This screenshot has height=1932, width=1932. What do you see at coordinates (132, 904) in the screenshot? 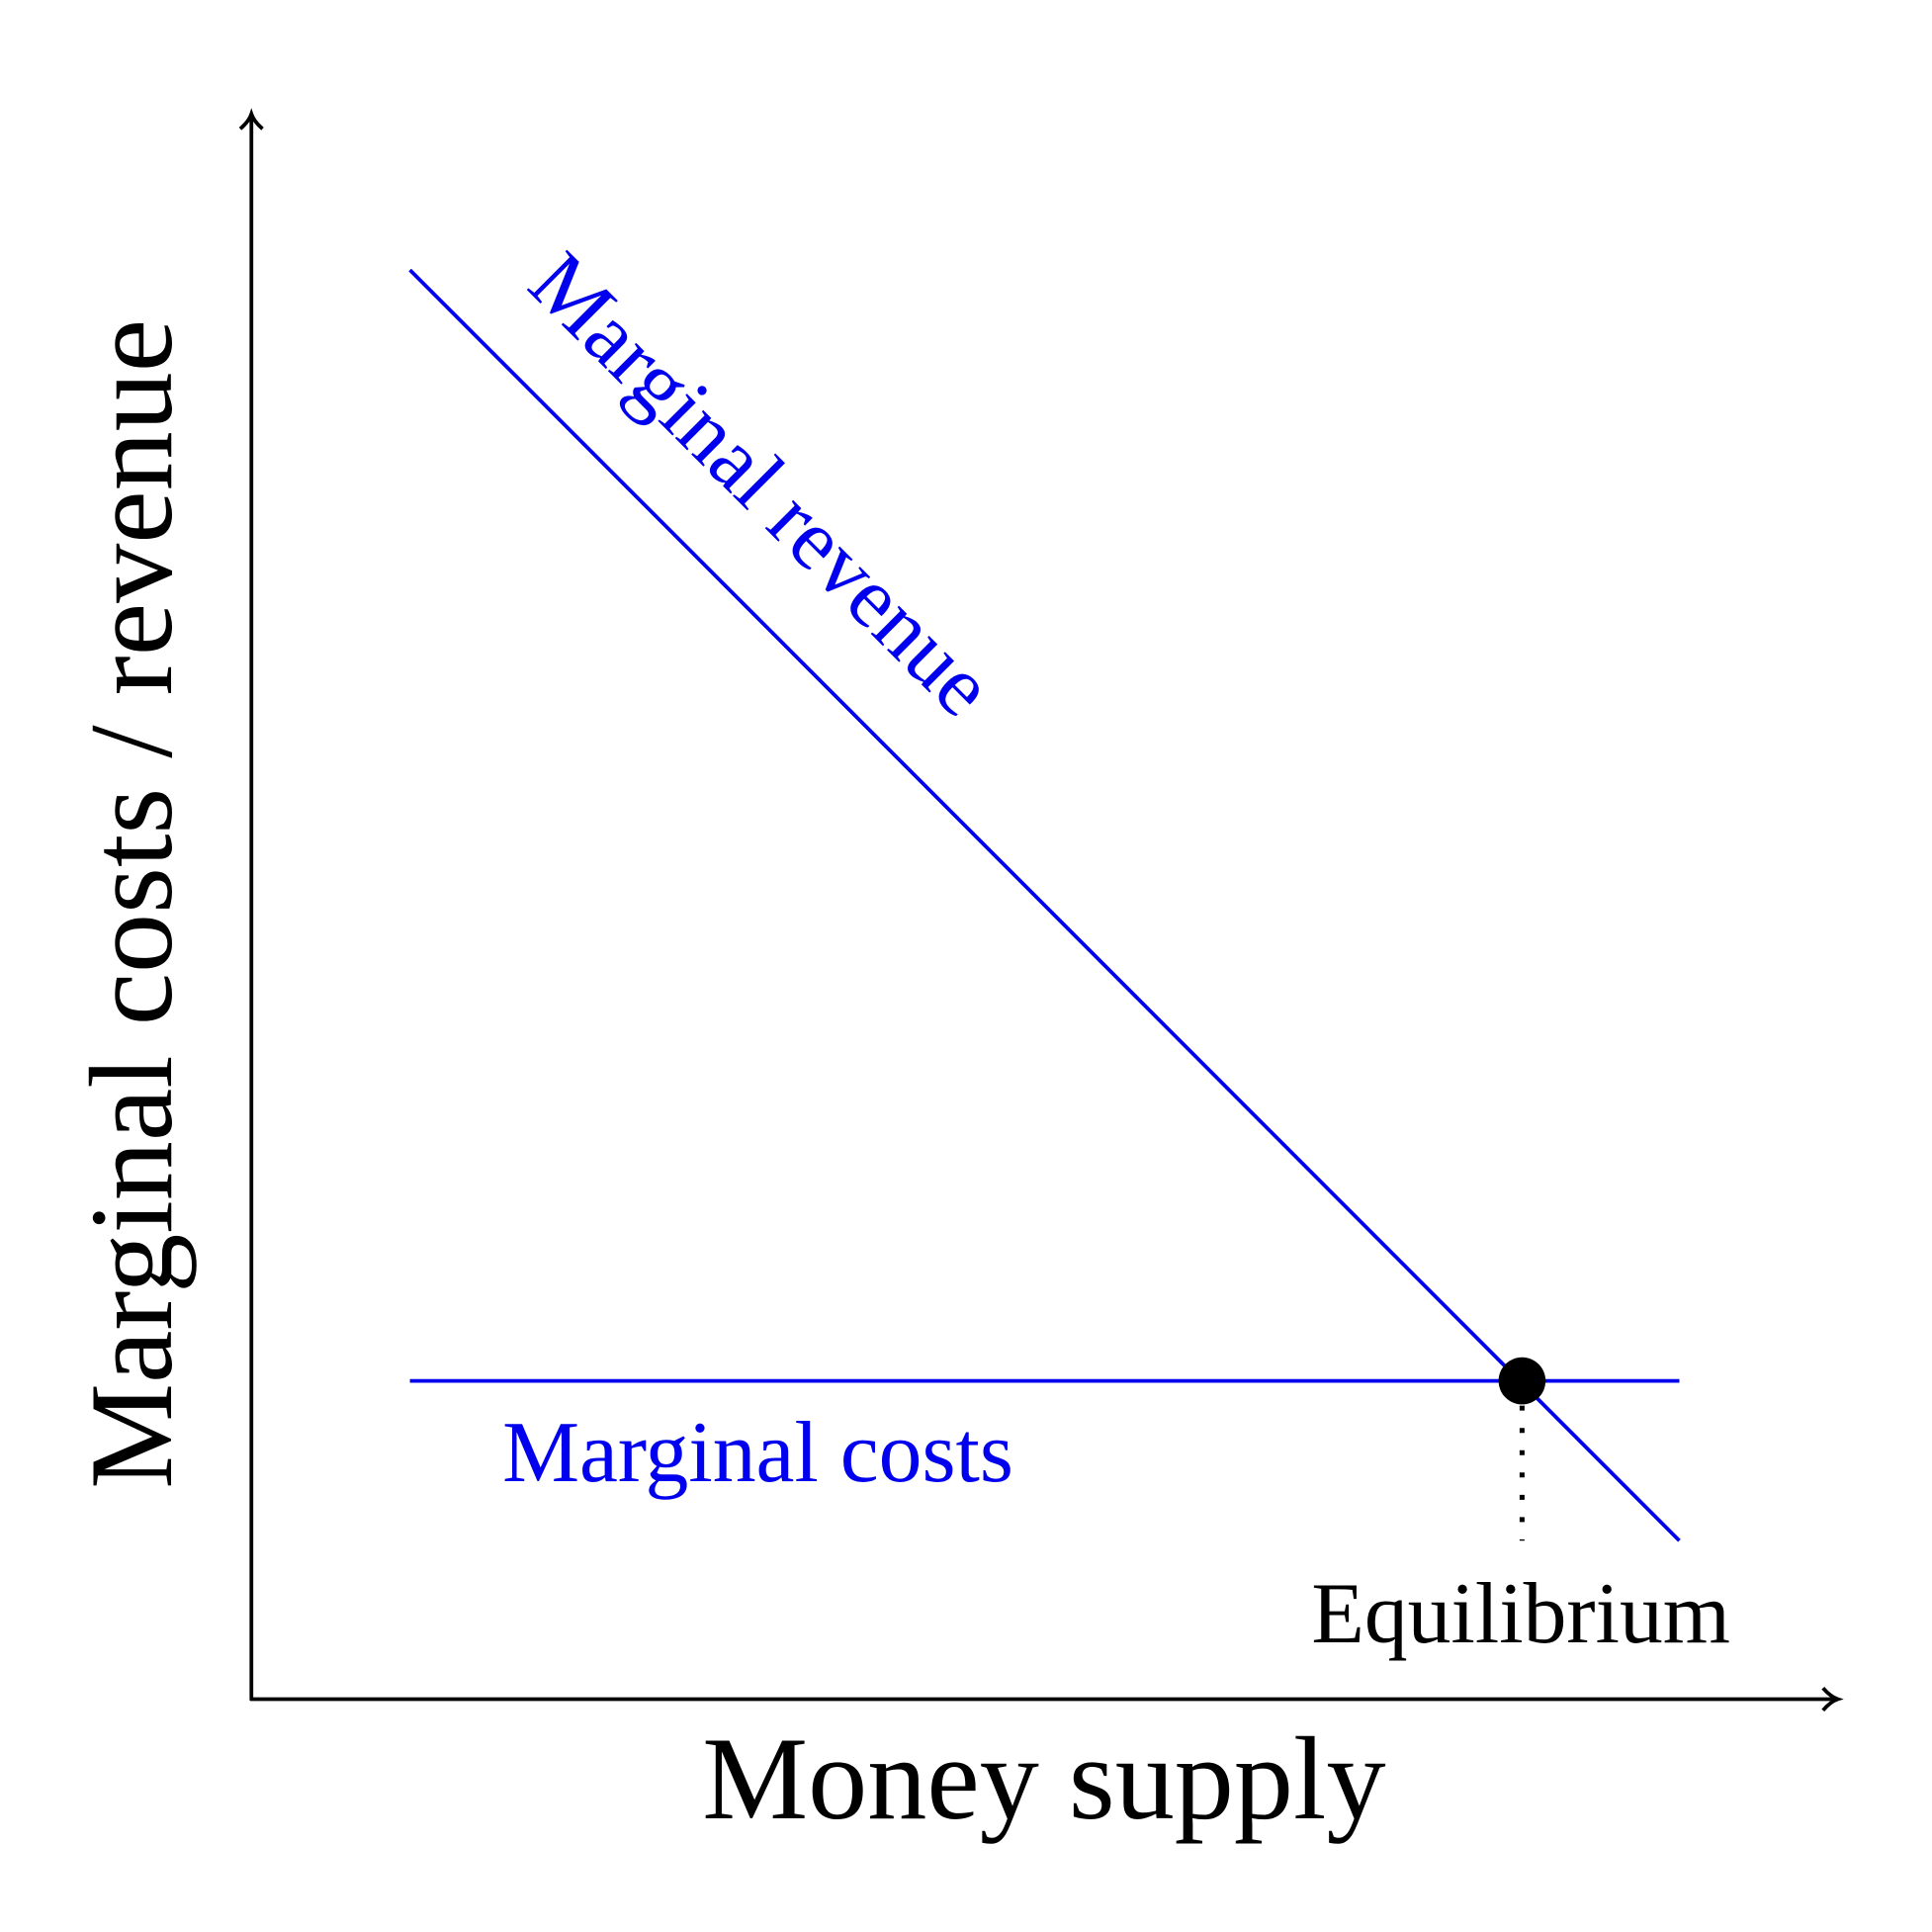
I see `y-axis-label: Marginal costs / revenue` at bounding box center [132, 904].